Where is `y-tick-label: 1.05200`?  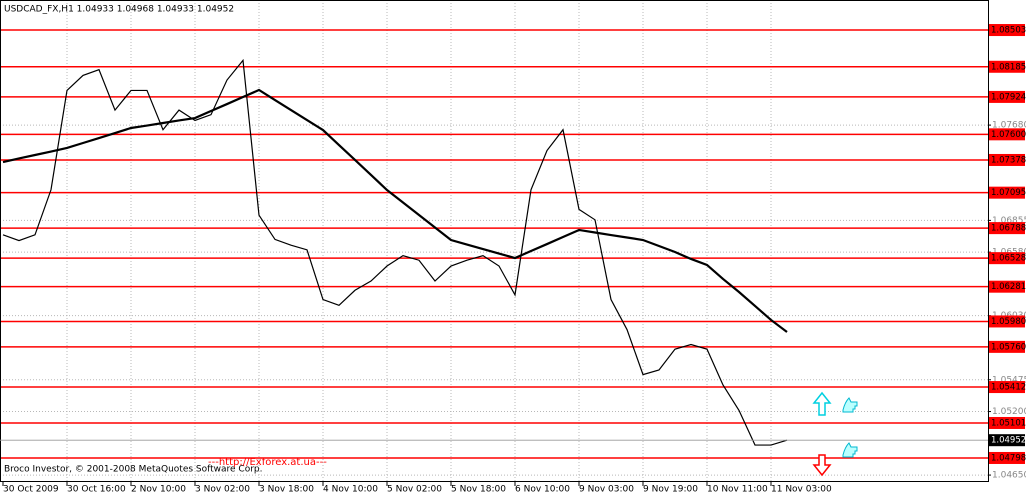 y-tick-label: 1.05200 is located at coordinates (1009, 412).